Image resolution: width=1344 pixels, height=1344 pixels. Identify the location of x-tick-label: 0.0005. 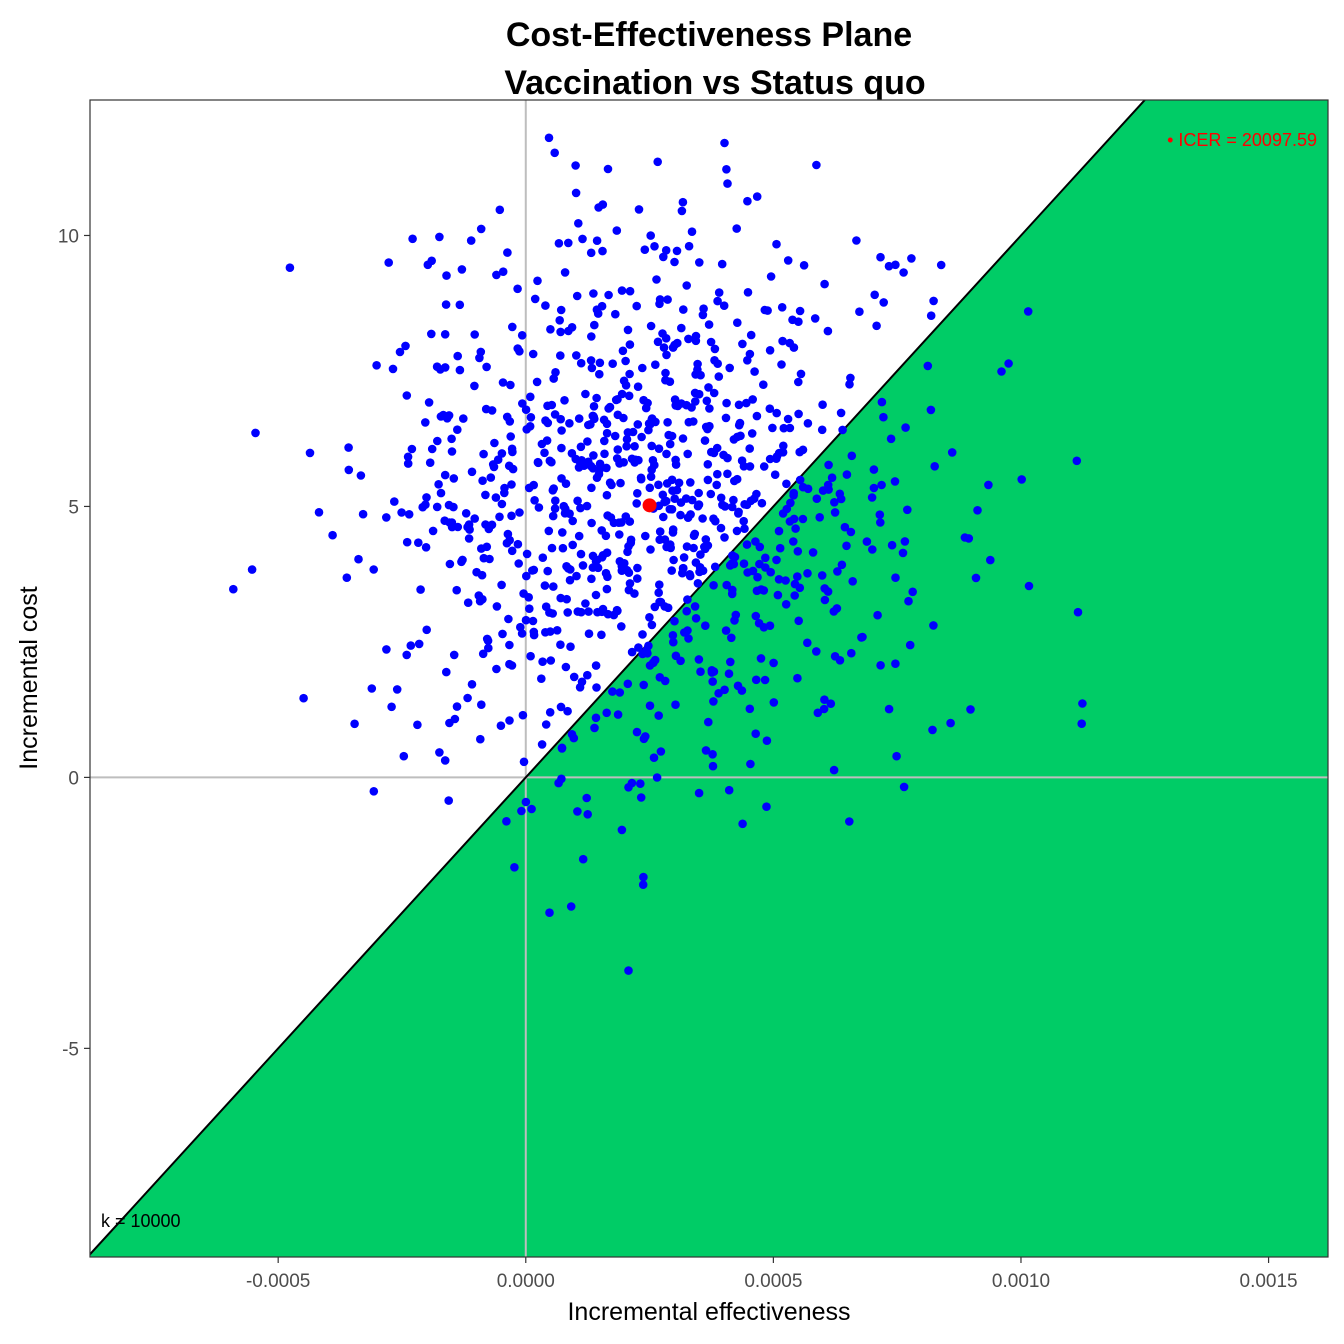
(773, 1281).